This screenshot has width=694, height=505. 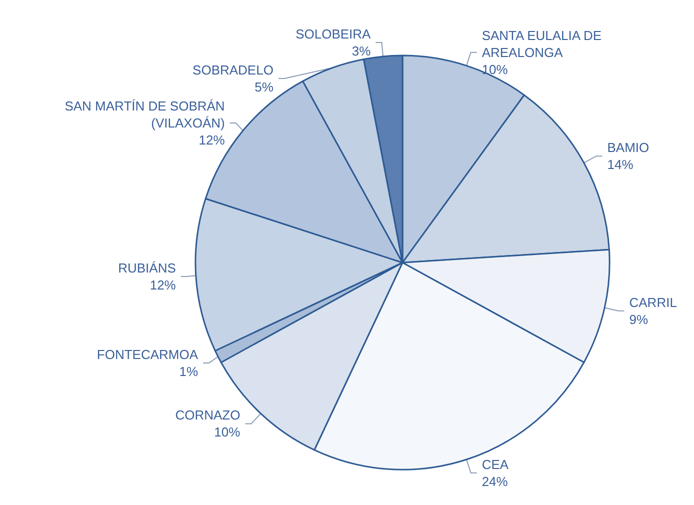 What do you see at coordinates (207, 415) in the screenshot?
I see `slice-label: CORNAZO` at bounding box center [207, 415].